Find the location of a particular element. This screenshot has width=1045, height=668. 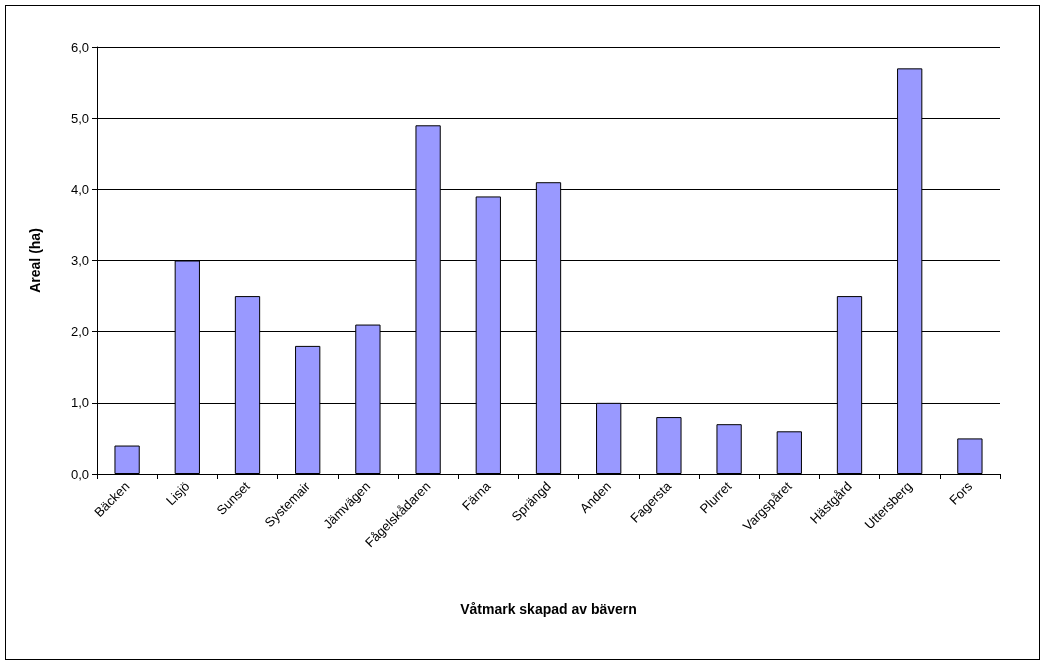

y-tick-label: 3,0 is located at coordinates (79, 260).